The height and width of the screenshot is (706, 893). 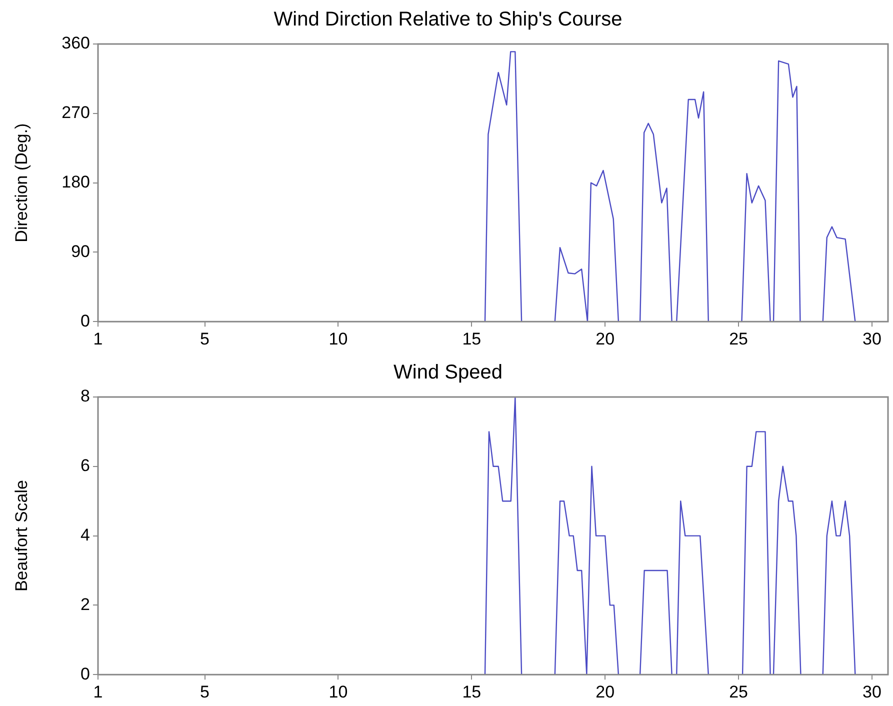 I want to click on y-axis-title: Beaufort Scale, so click(x=21, y=536).